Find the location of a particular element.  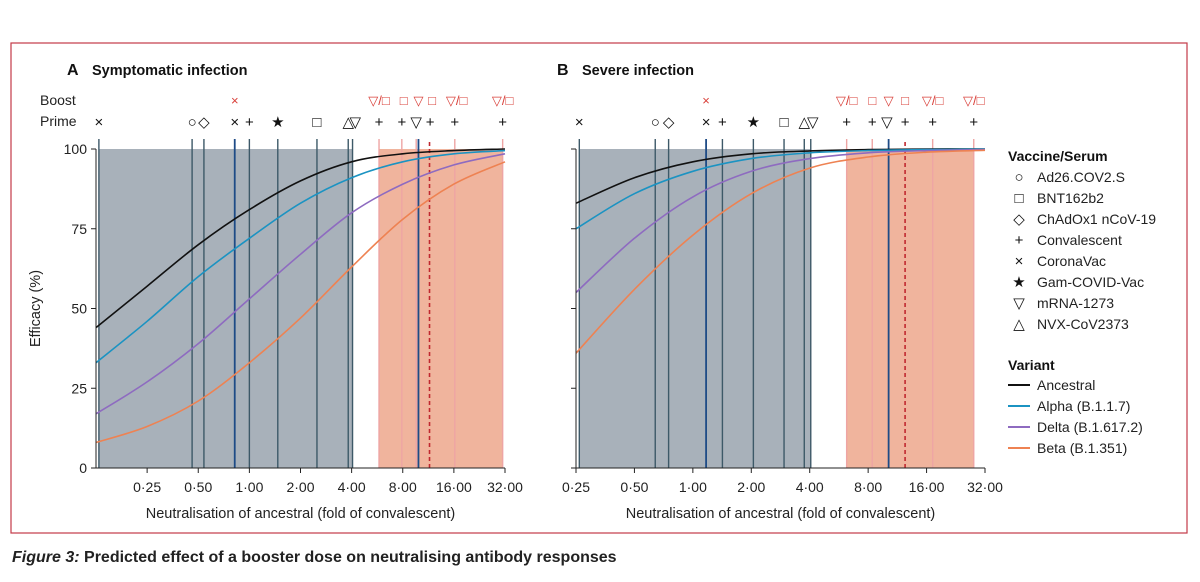

prime-marker: □ is located at coordinates (784, 122).